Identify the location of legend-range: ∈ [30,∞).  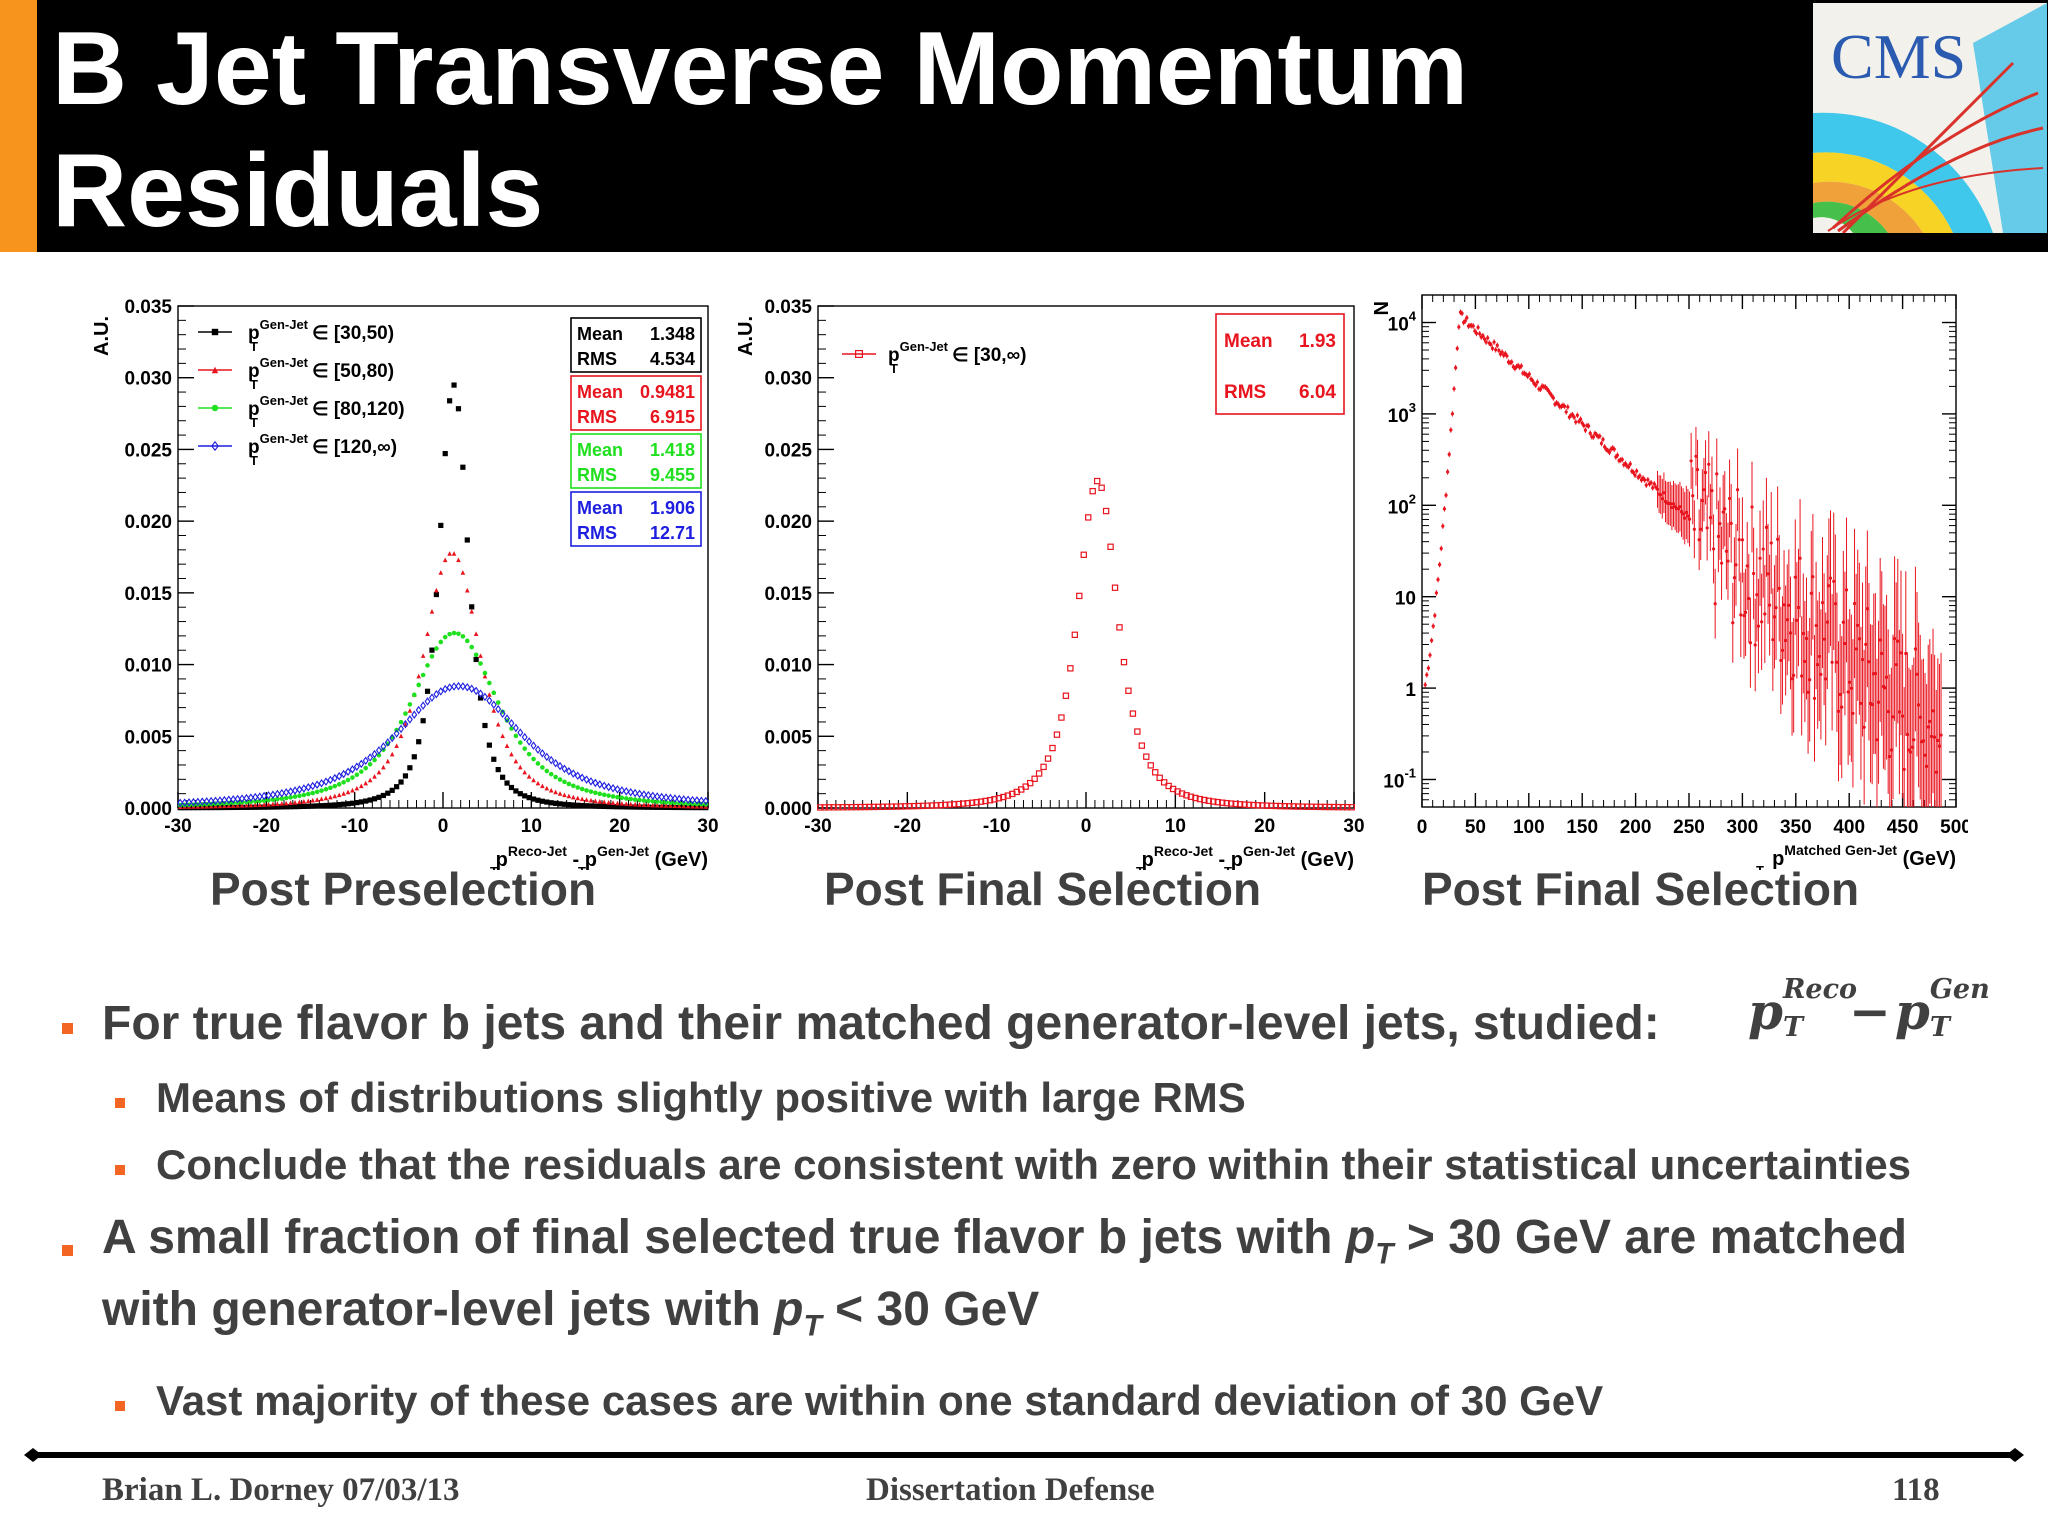
(989, 355).